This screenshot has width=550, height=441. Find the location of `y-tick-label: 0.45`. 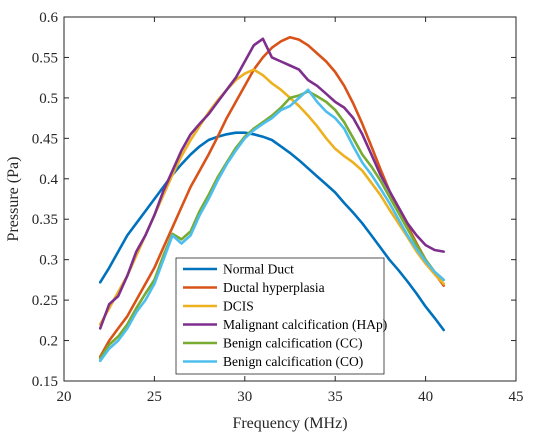

y-tick-label: 0.45 is located at coordinates (45, 139).